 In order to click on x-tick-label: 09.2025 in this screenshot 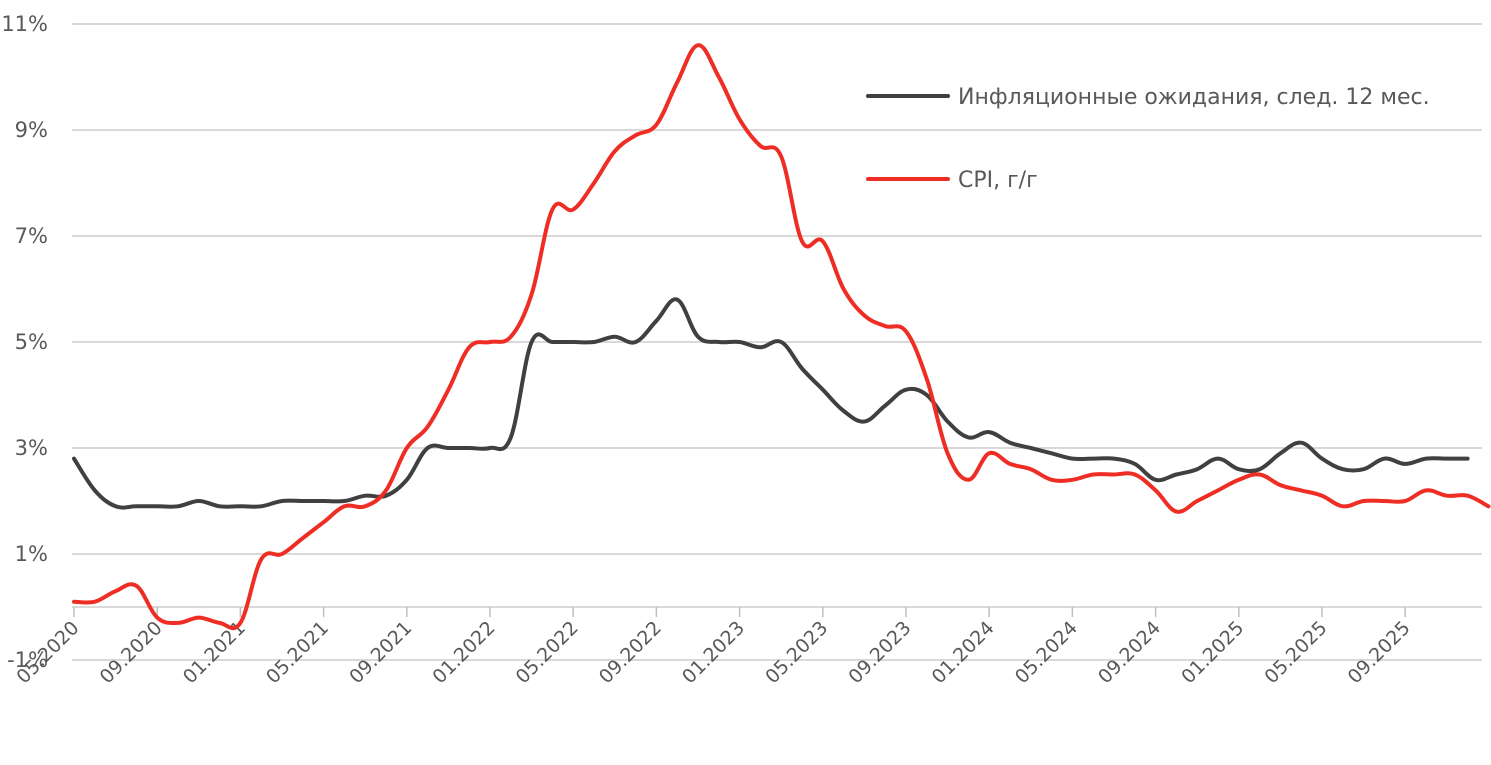, I will do `click(1379, 652)`.